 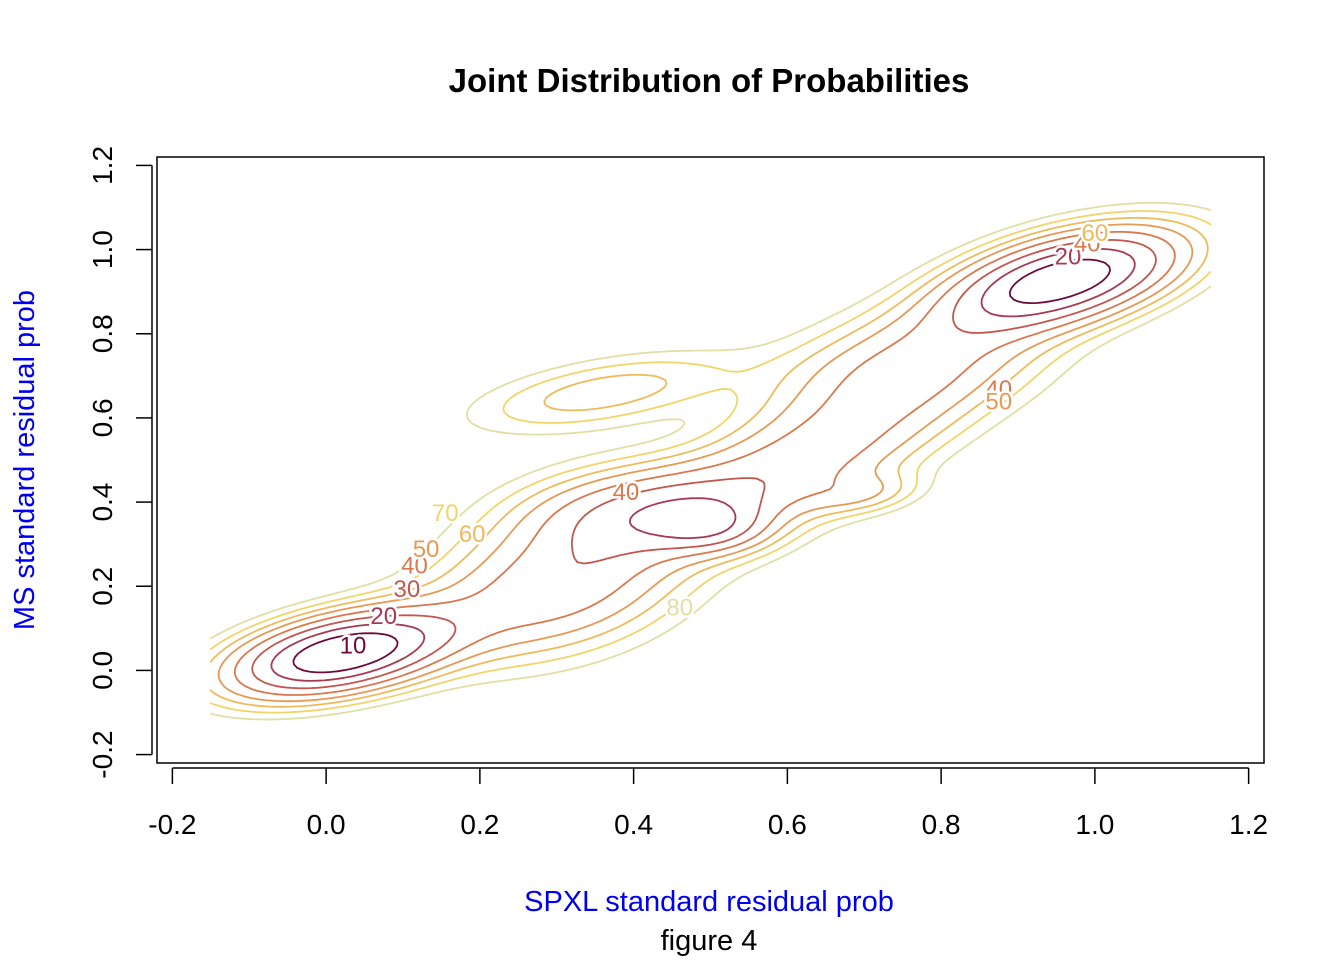 I want to click on y-tick-label: 1.0, so click(x=102, y=249).